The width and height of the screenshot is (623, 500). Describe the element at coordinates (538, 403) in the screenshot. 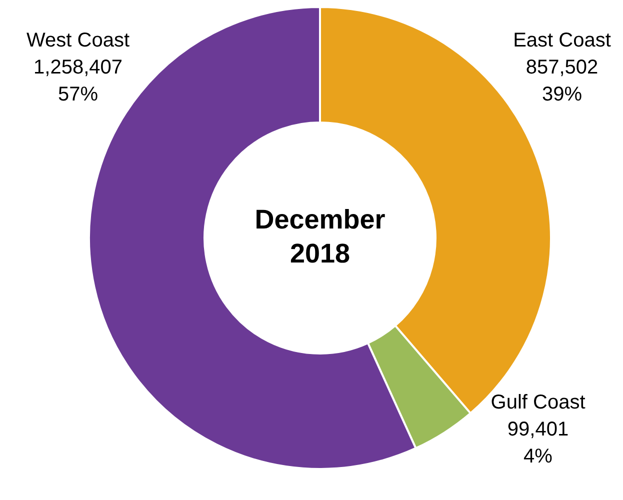

I see `slice-label: Gulf Coast` at that location.